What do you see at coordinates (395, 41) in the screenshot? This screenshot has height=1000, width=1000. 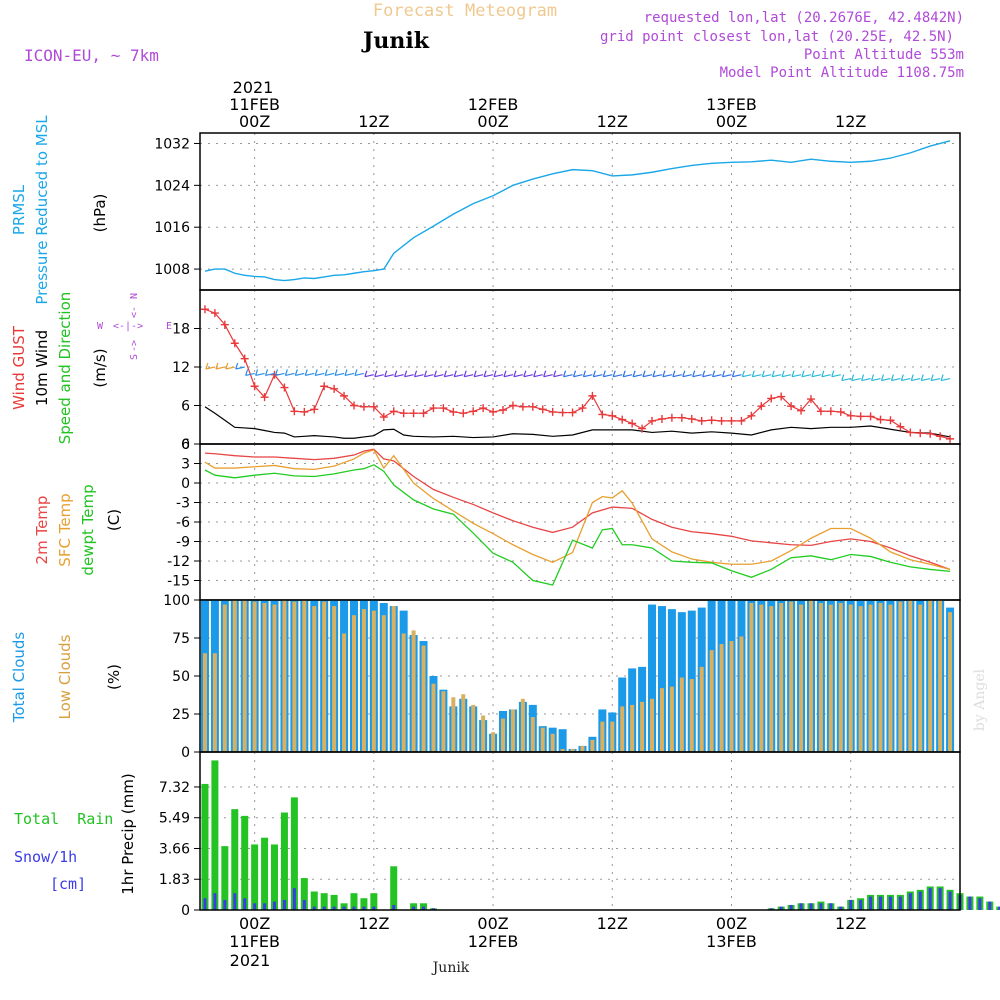 I see `location-title: Junik` at bounding box center [395, 41].